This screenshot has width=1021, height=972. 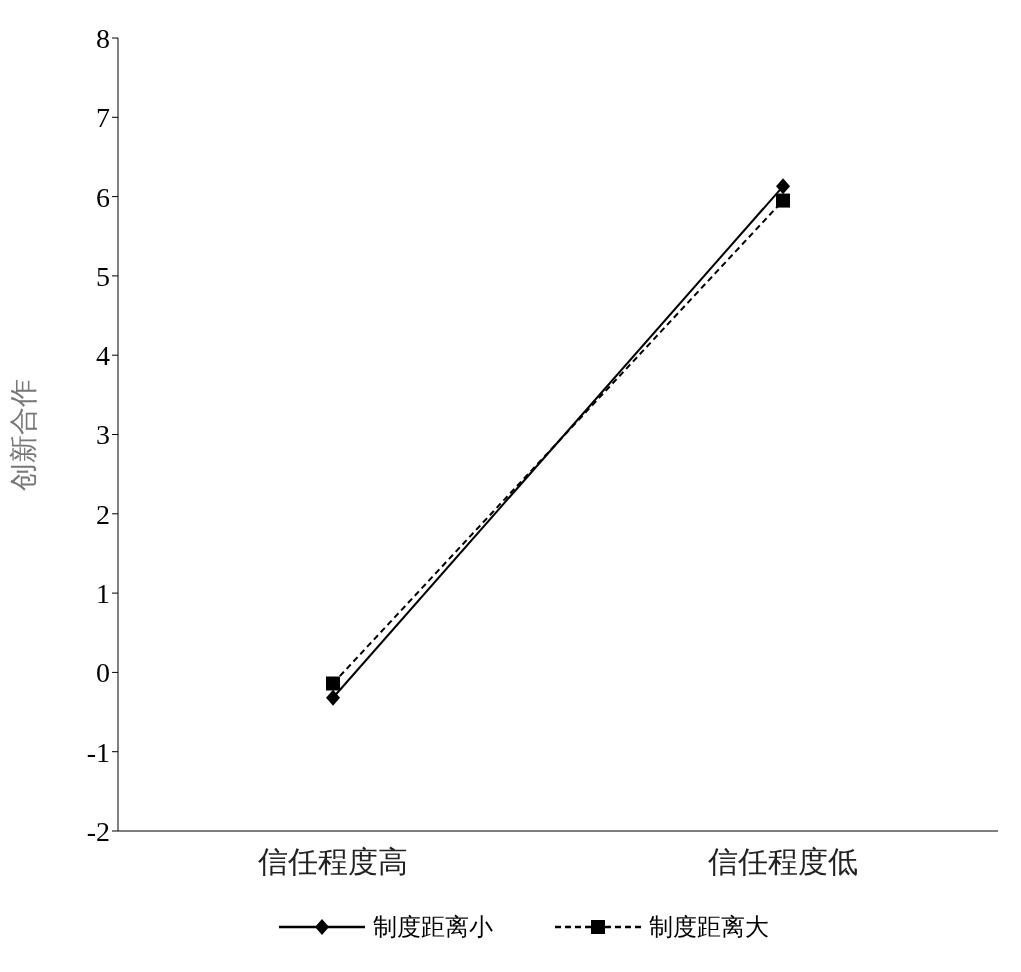 I want to click on y-tick-label: -2, so click(x=98, y=831).